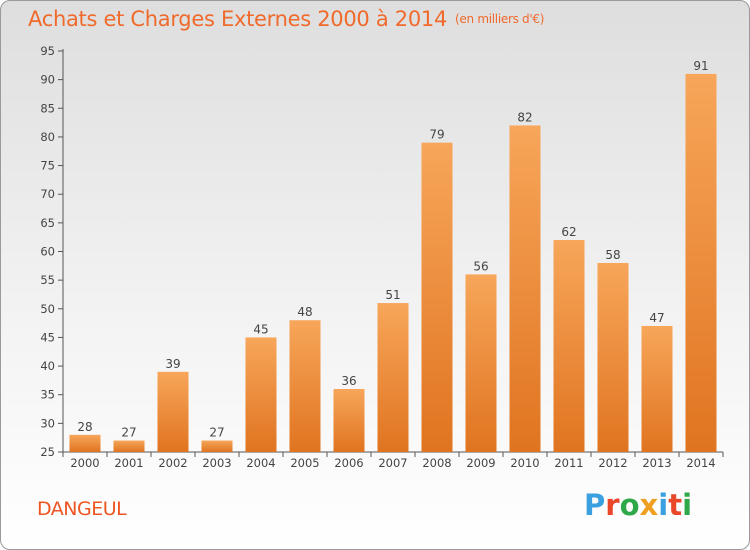 This screenshot has height=550, width=750. I want to click on bar-value-label: 39, so click(172, 364).